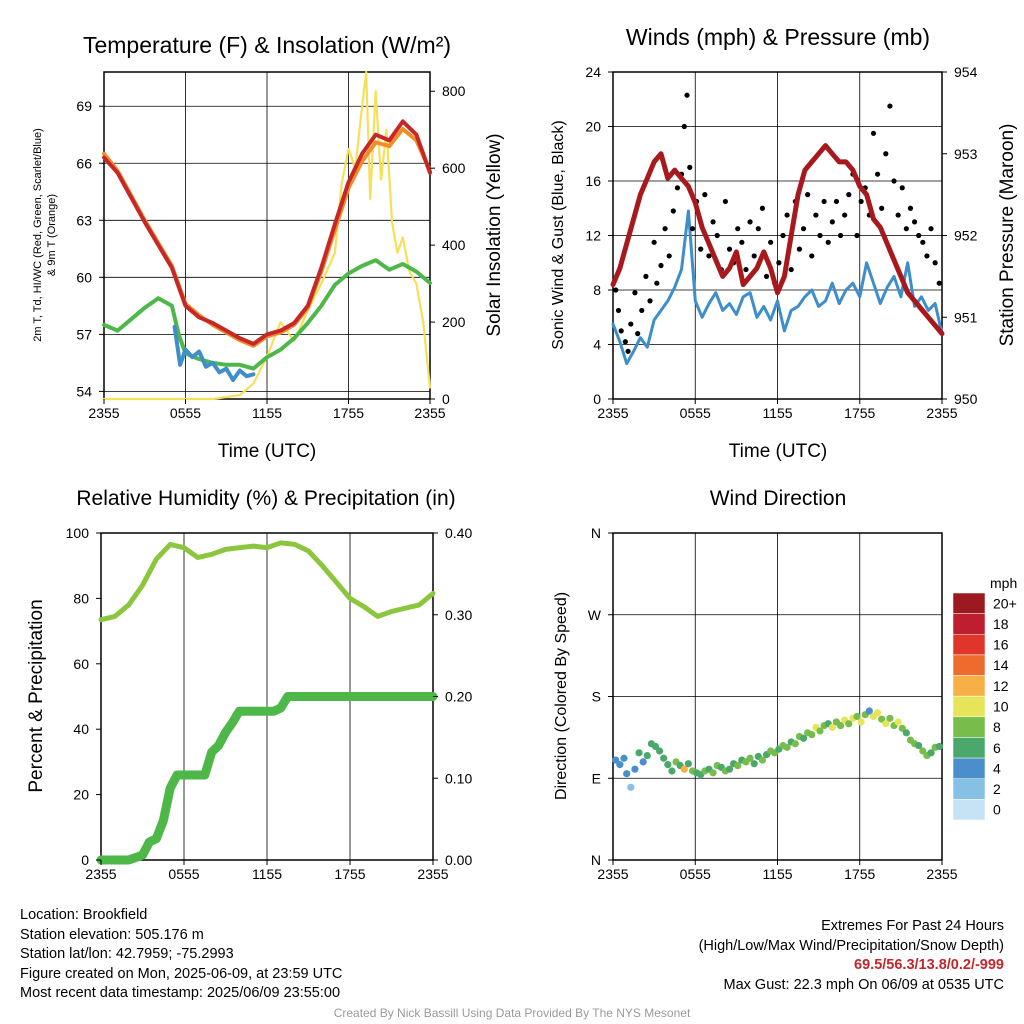 The image size is (1024, 1024). Describe the element at coordinates (78, 533) in the screenshot. I see `rh-y-tick-label: 100` at that location.